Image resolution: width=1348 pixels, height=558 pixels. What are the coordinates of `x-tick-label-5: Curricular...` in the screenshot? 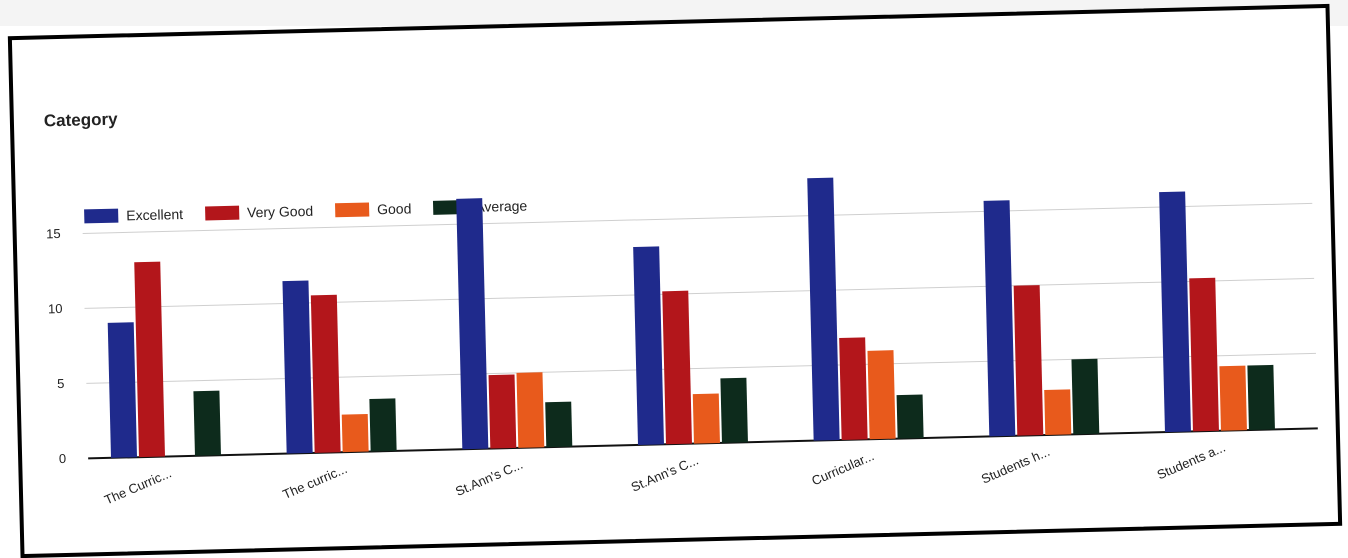 It's located at (842, 468).